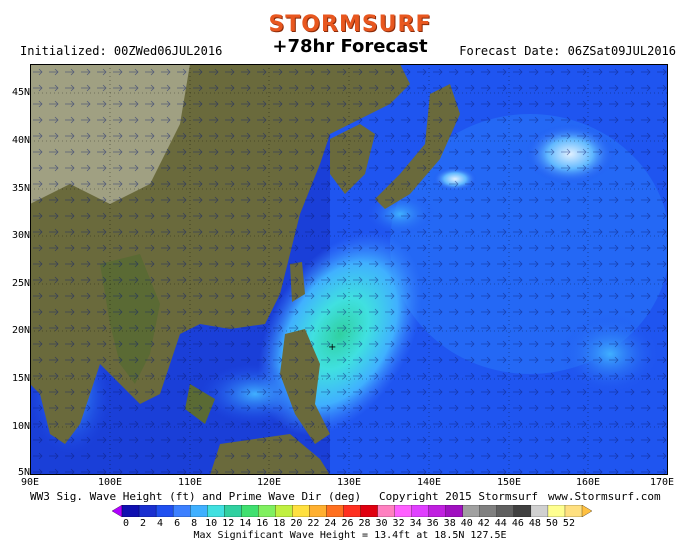  Describe the element at coordinates (429, 482) in the screenshot. I see `lon-label: 140E` at that location.